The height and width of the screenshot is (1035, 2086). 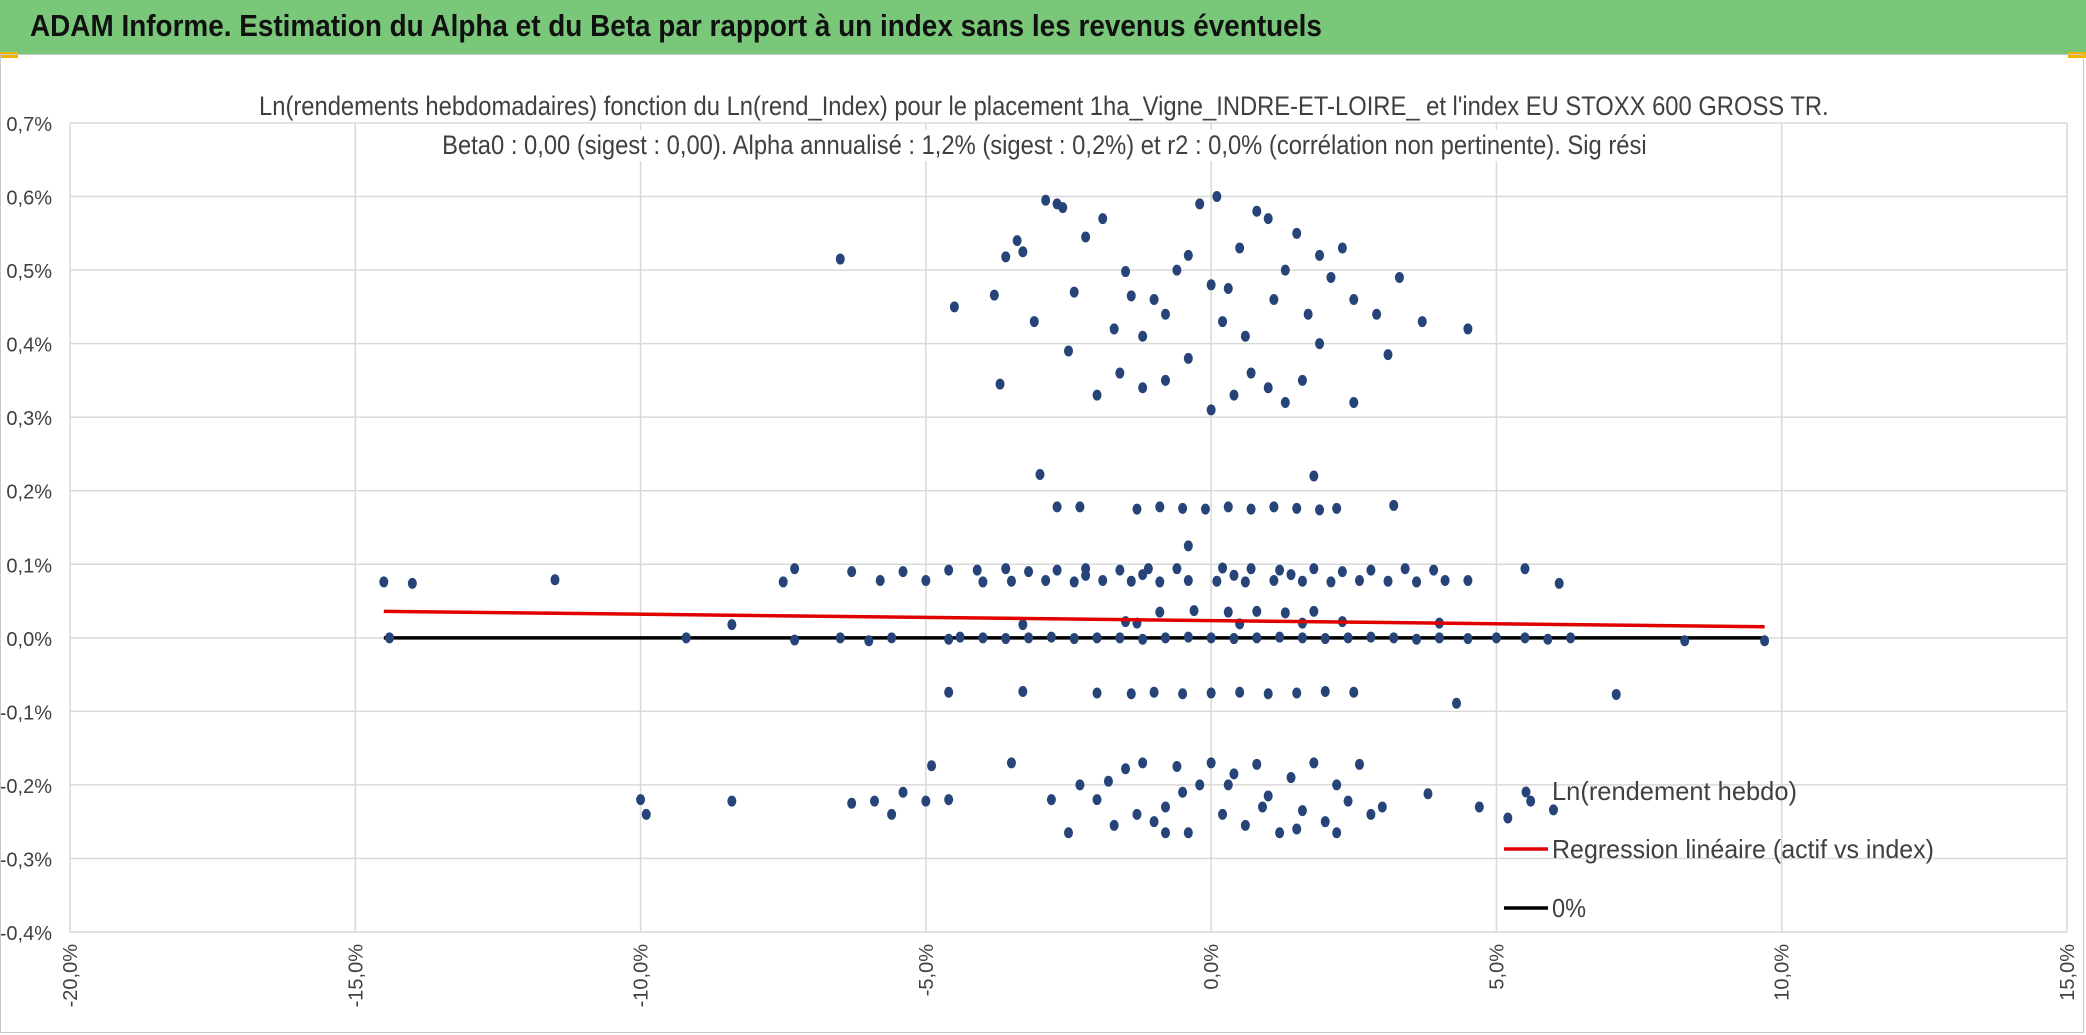 I want to click on y-tick-label: -0,3%, so click(x=26, y=860).